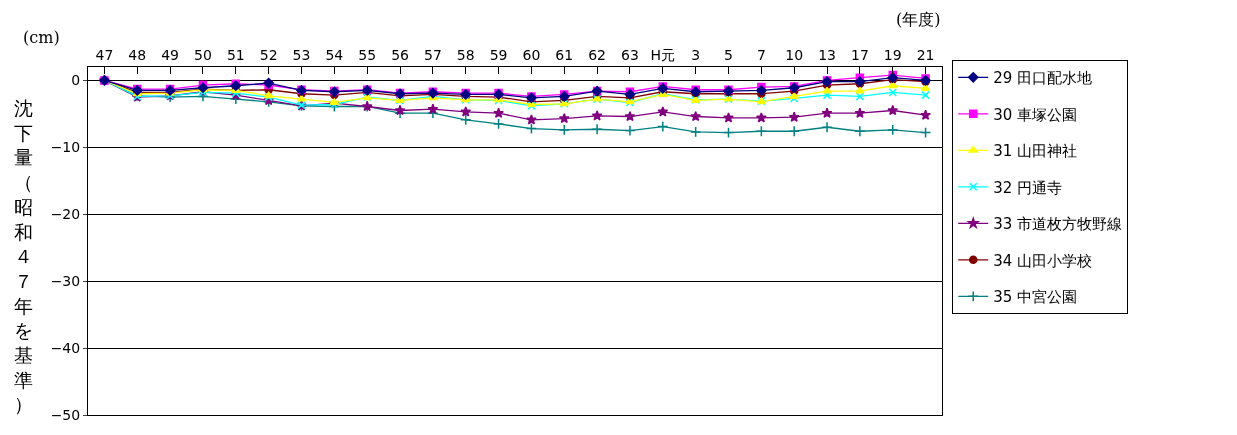 Image resolution: width=1237 pixels, height=435 pixels. What do you see at coordinates (465, 55) in the screenshot?
I see `x-tick-label: 58` at bounding box center [465, 55].